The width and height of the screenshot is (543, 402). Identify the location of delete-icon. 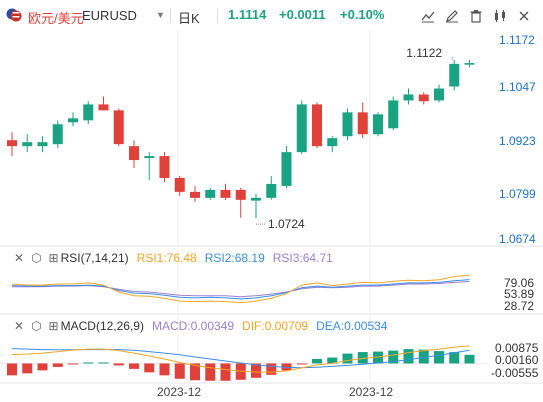
(476, 16).